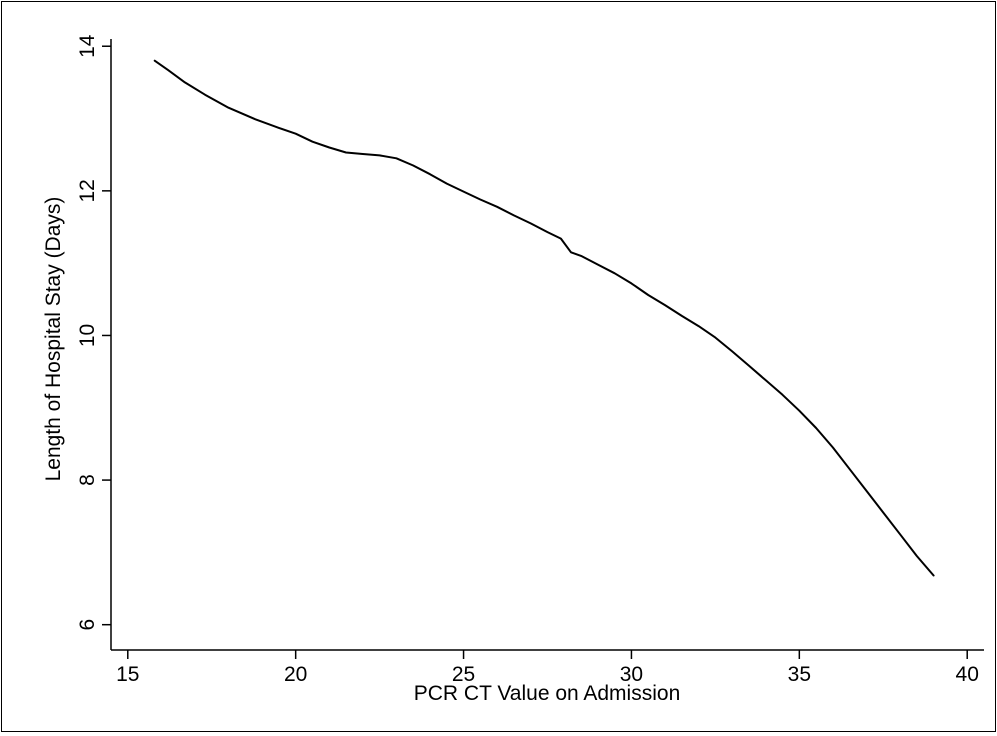 The height and width of the screenshot is (736, 997). I want to click on x-tick-label: 20, so click(295, 674).